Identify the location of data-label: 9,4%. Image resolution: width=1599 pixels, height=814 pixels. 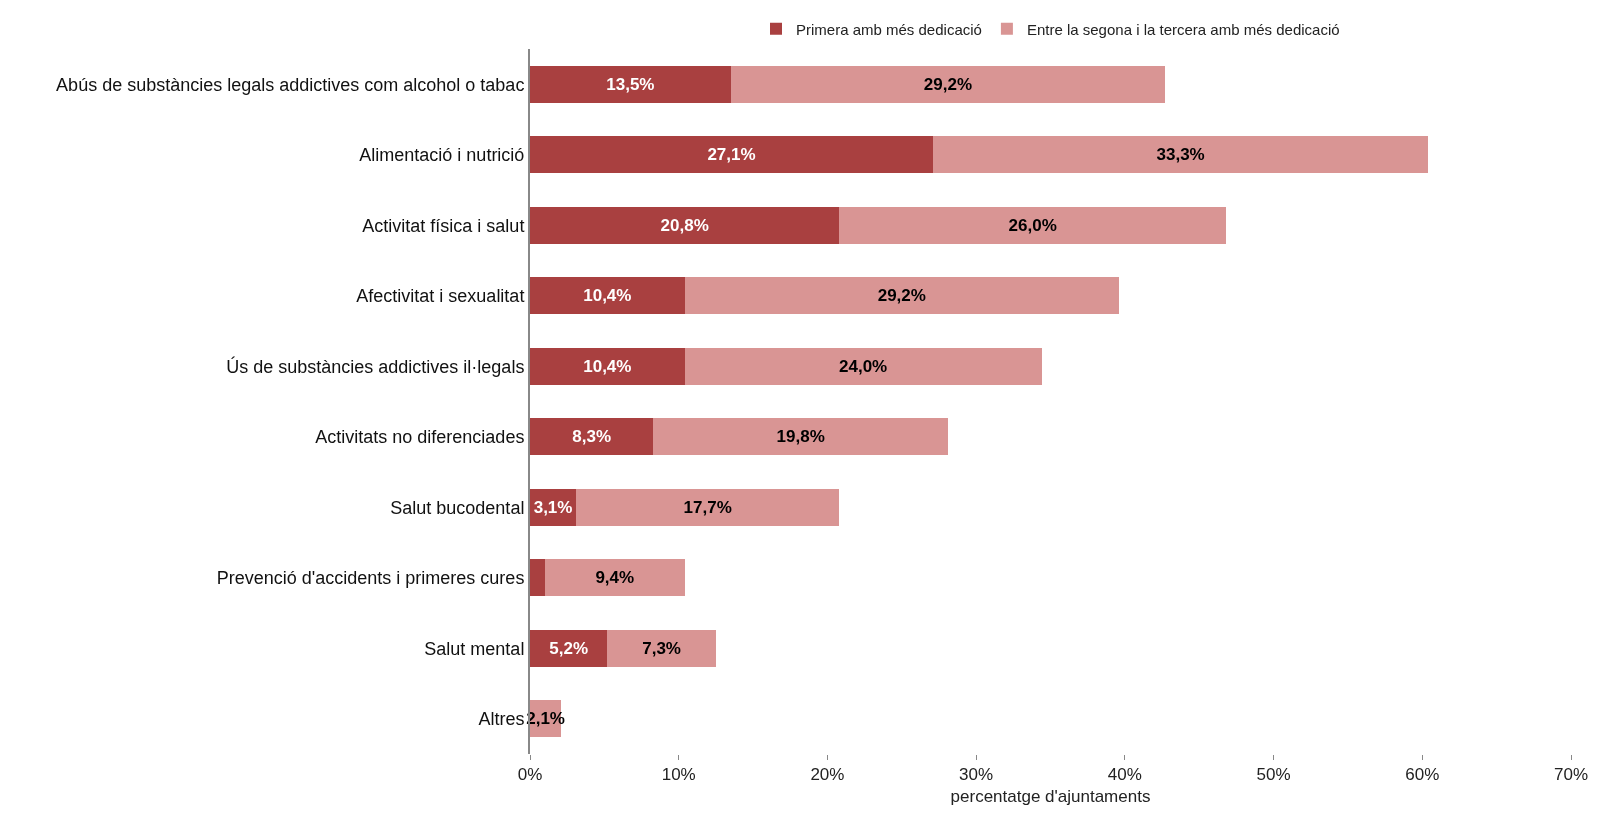
(615, 578).